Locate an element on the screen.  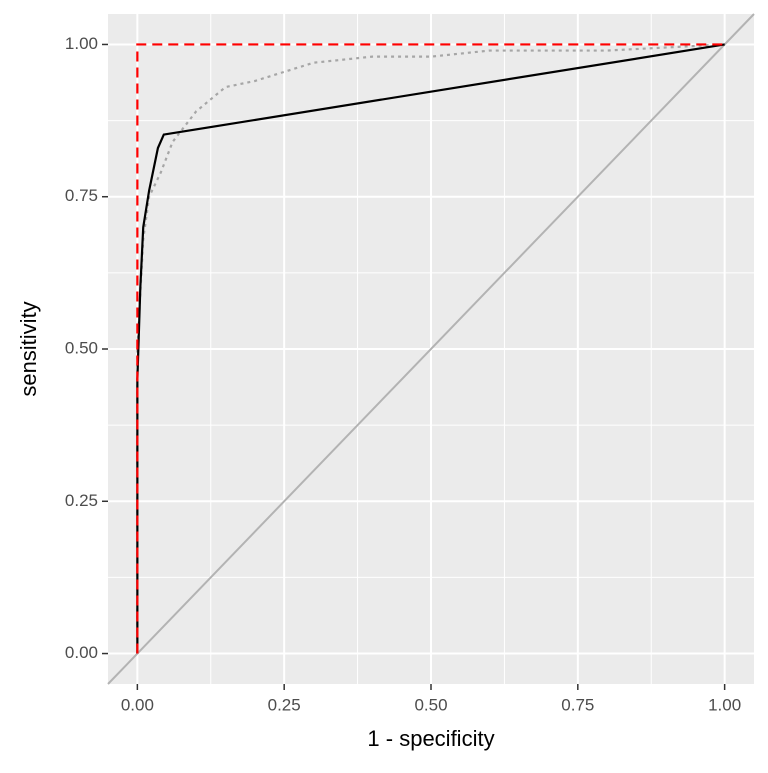
x-axis-title: 1 - specificity is located at coordinates (430, 738).